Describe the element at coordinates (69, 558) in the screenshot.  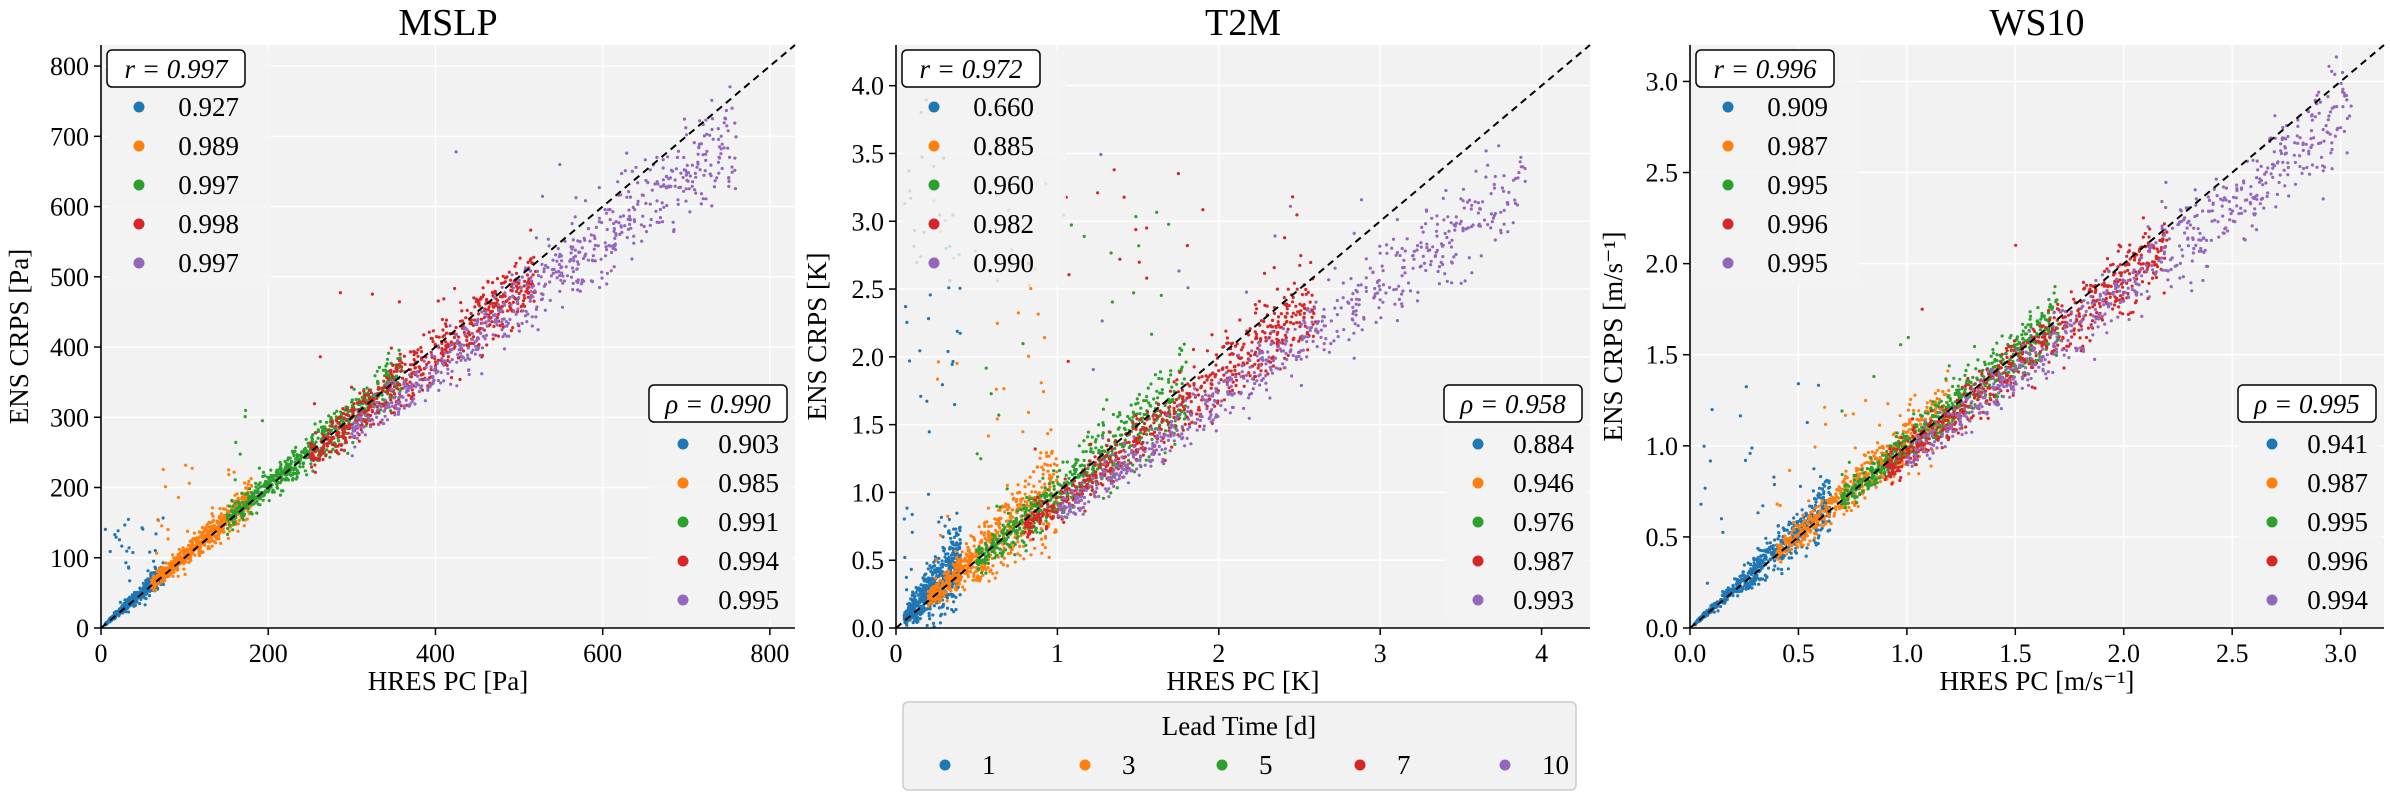
I see `y-tick-label: 100` at that location.